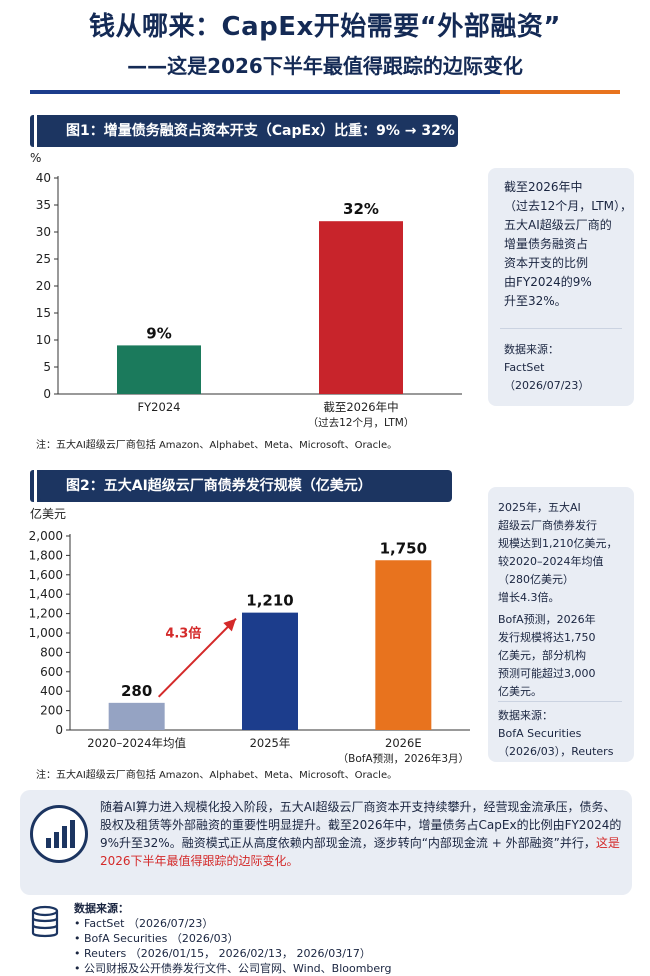  What do you see at coordinates (361, 209) in the screenshot?
I see `bar-value-label: 32%` at bounding box center [361, 209].